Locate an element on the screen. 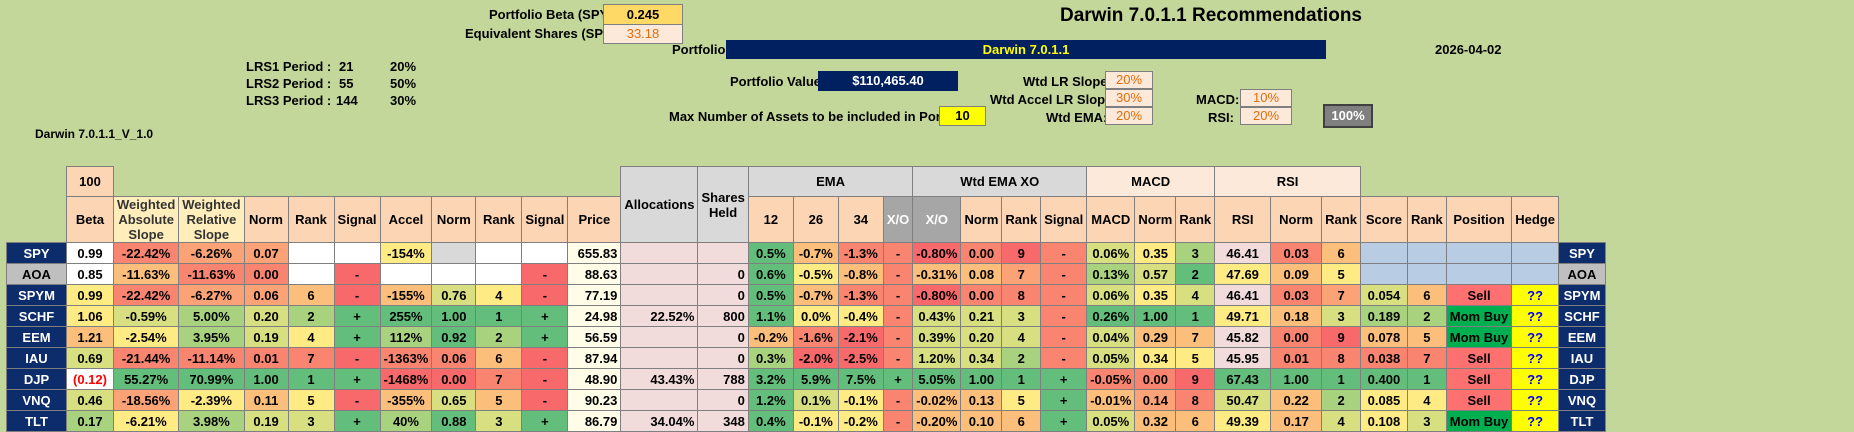 Image resolution: width=1854 pixels, height=432 pixels. r2-cell: 3 is located at coordinates (499, 421).